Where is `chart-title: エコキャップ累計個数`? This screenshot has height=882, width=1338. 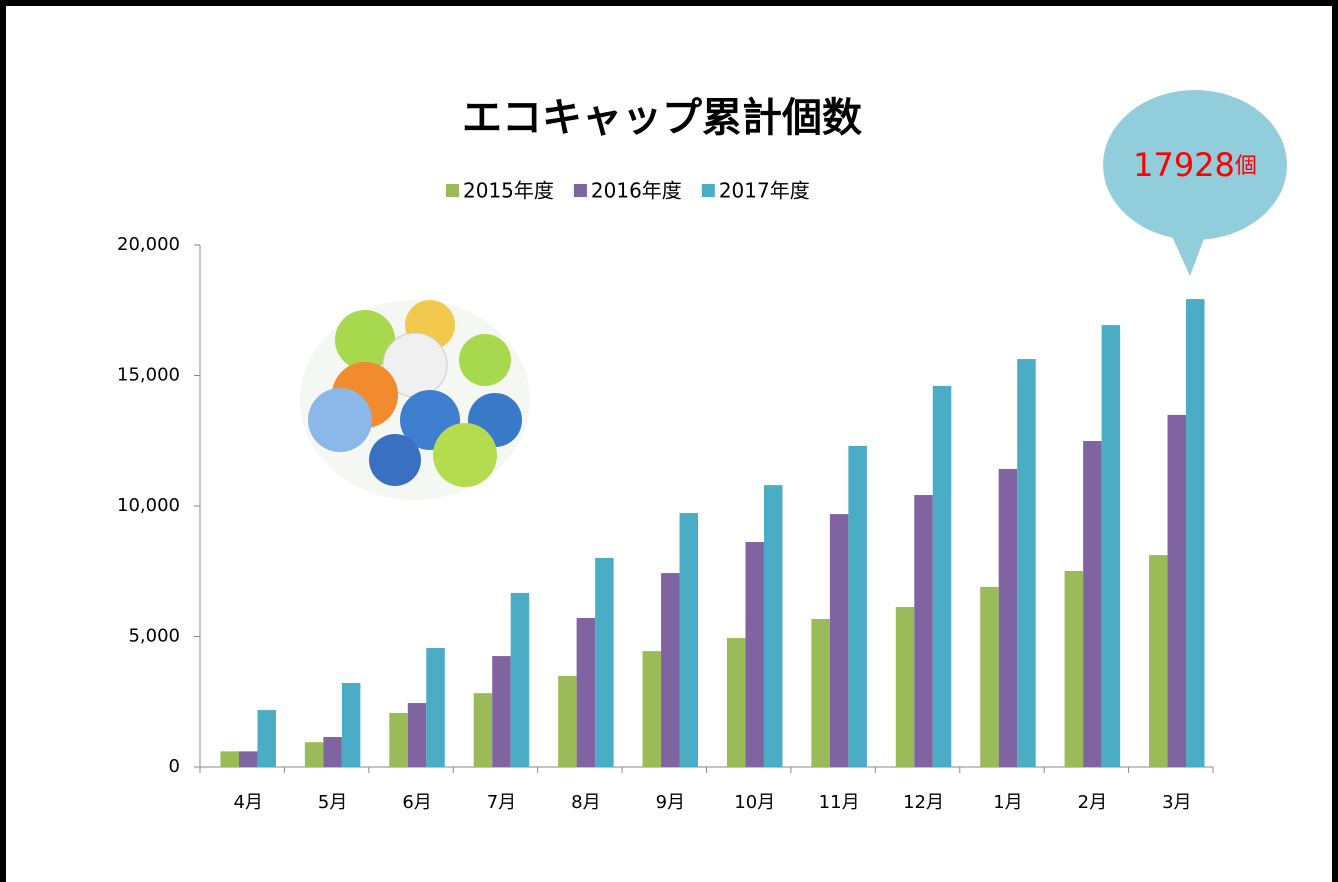
chart-title: エコキャップ累計個数 is located at coordinates (662, 118).